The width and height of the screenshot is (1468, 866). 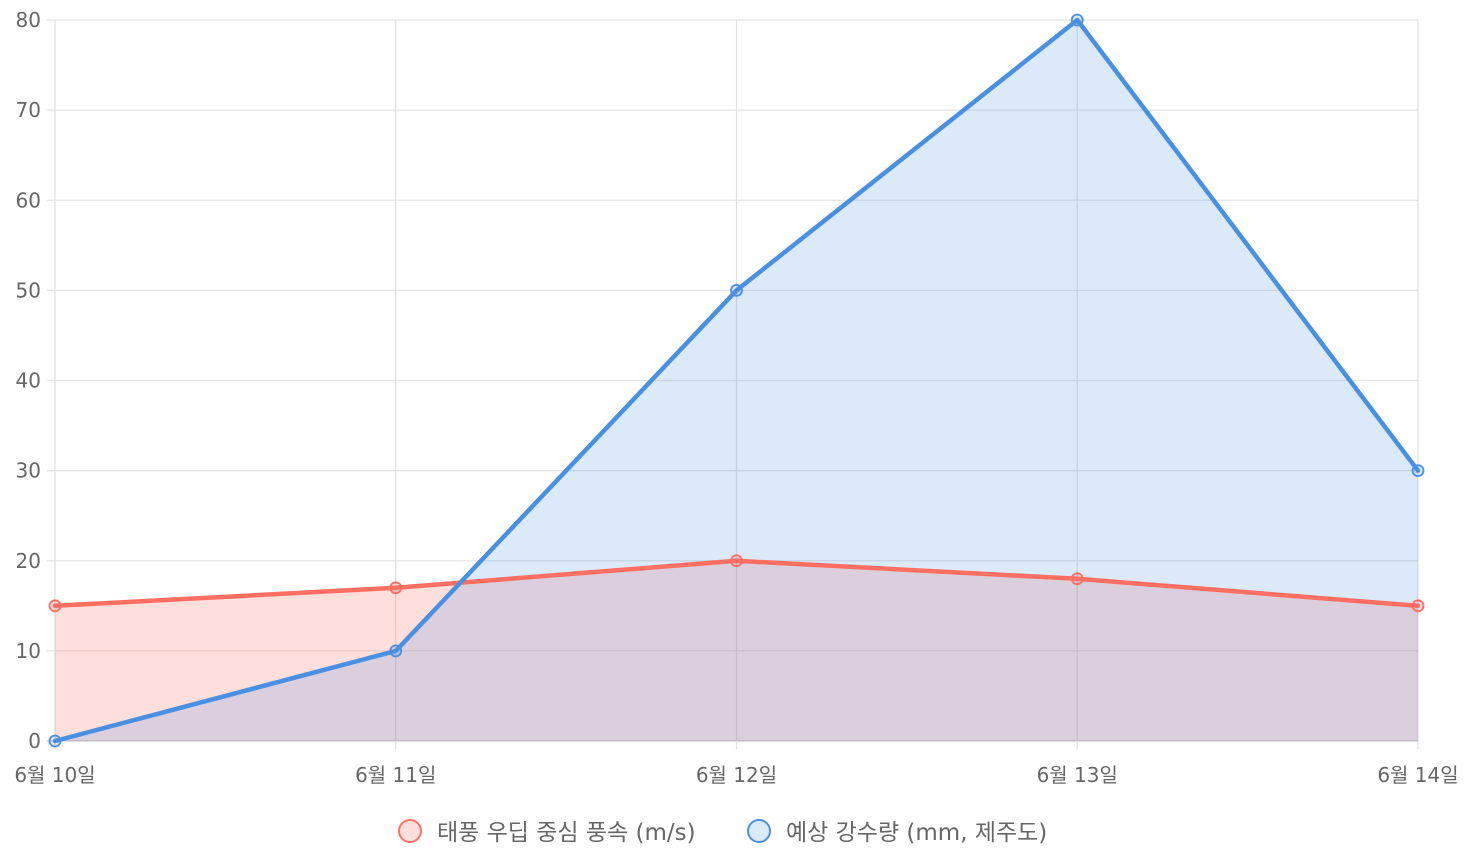 What do you see at coordinates (28, 200) in the screenshot?
I see `y-tick-label: 60` at bounding box center [28, 200].